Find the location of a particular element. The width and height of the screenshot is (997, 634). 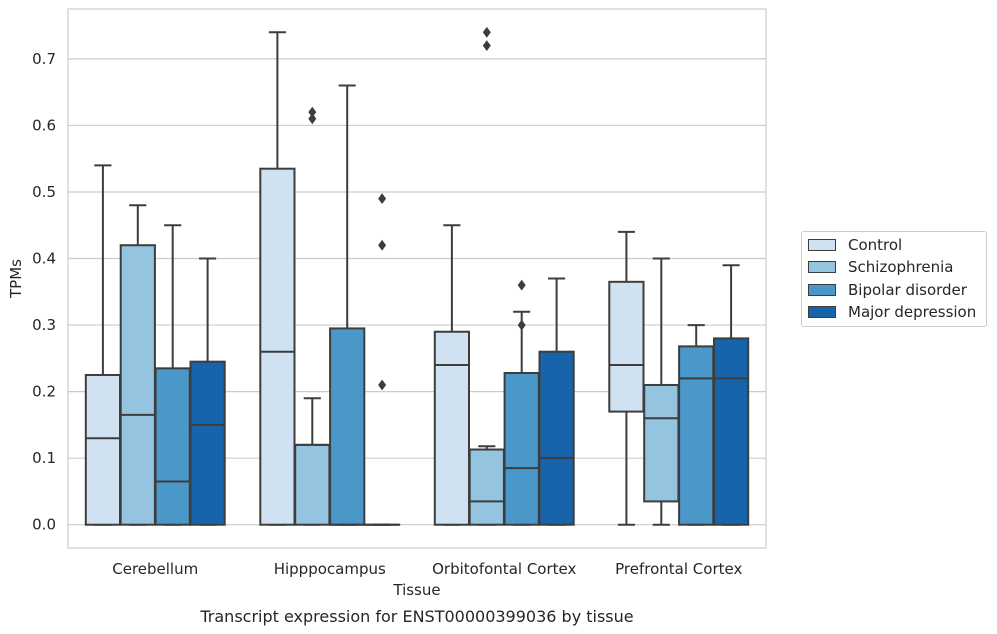

box-schizophrenia-orbitofontal-cortex is located at coordinates (486, 276).